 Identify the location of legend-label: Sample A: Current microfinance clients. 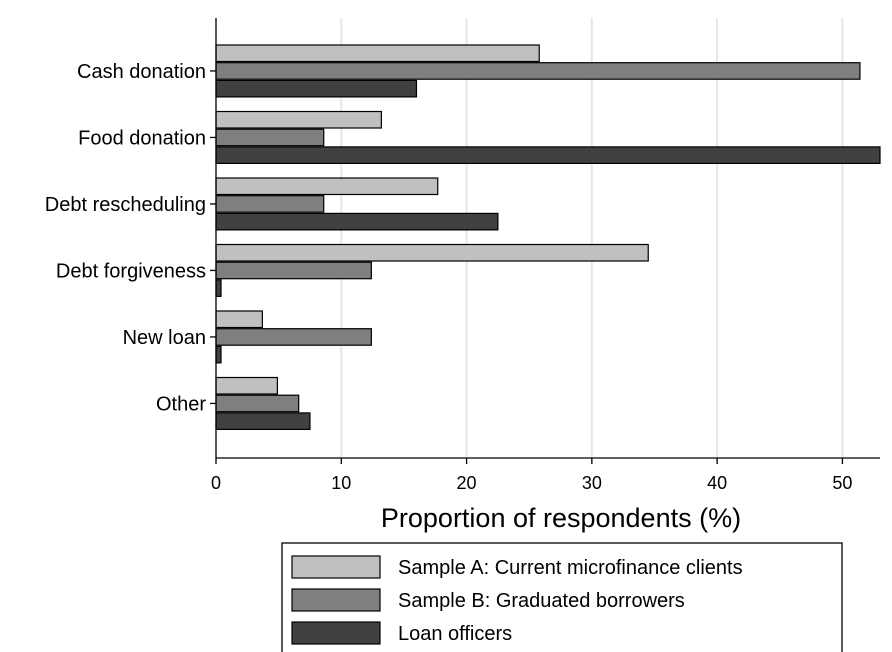
(570, 568).